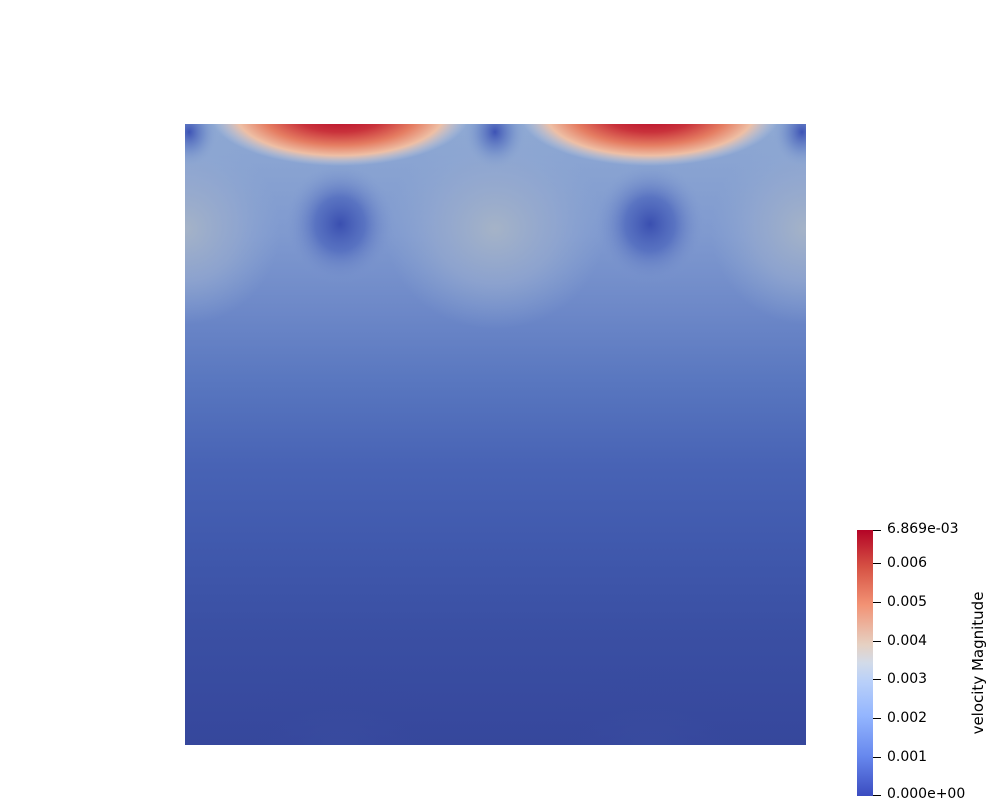 The image size is (991, 808). I want to click on field-gray-halo-center, so click(495, 229).